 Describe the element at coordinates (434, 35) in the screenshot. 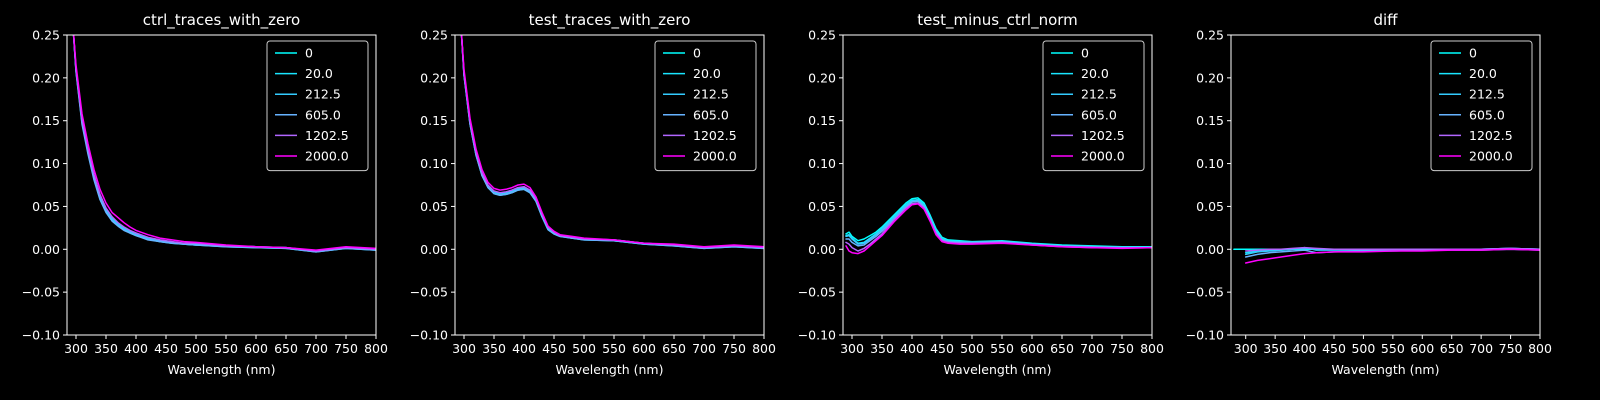

I see `y-tick-label: 0.25` at that location.